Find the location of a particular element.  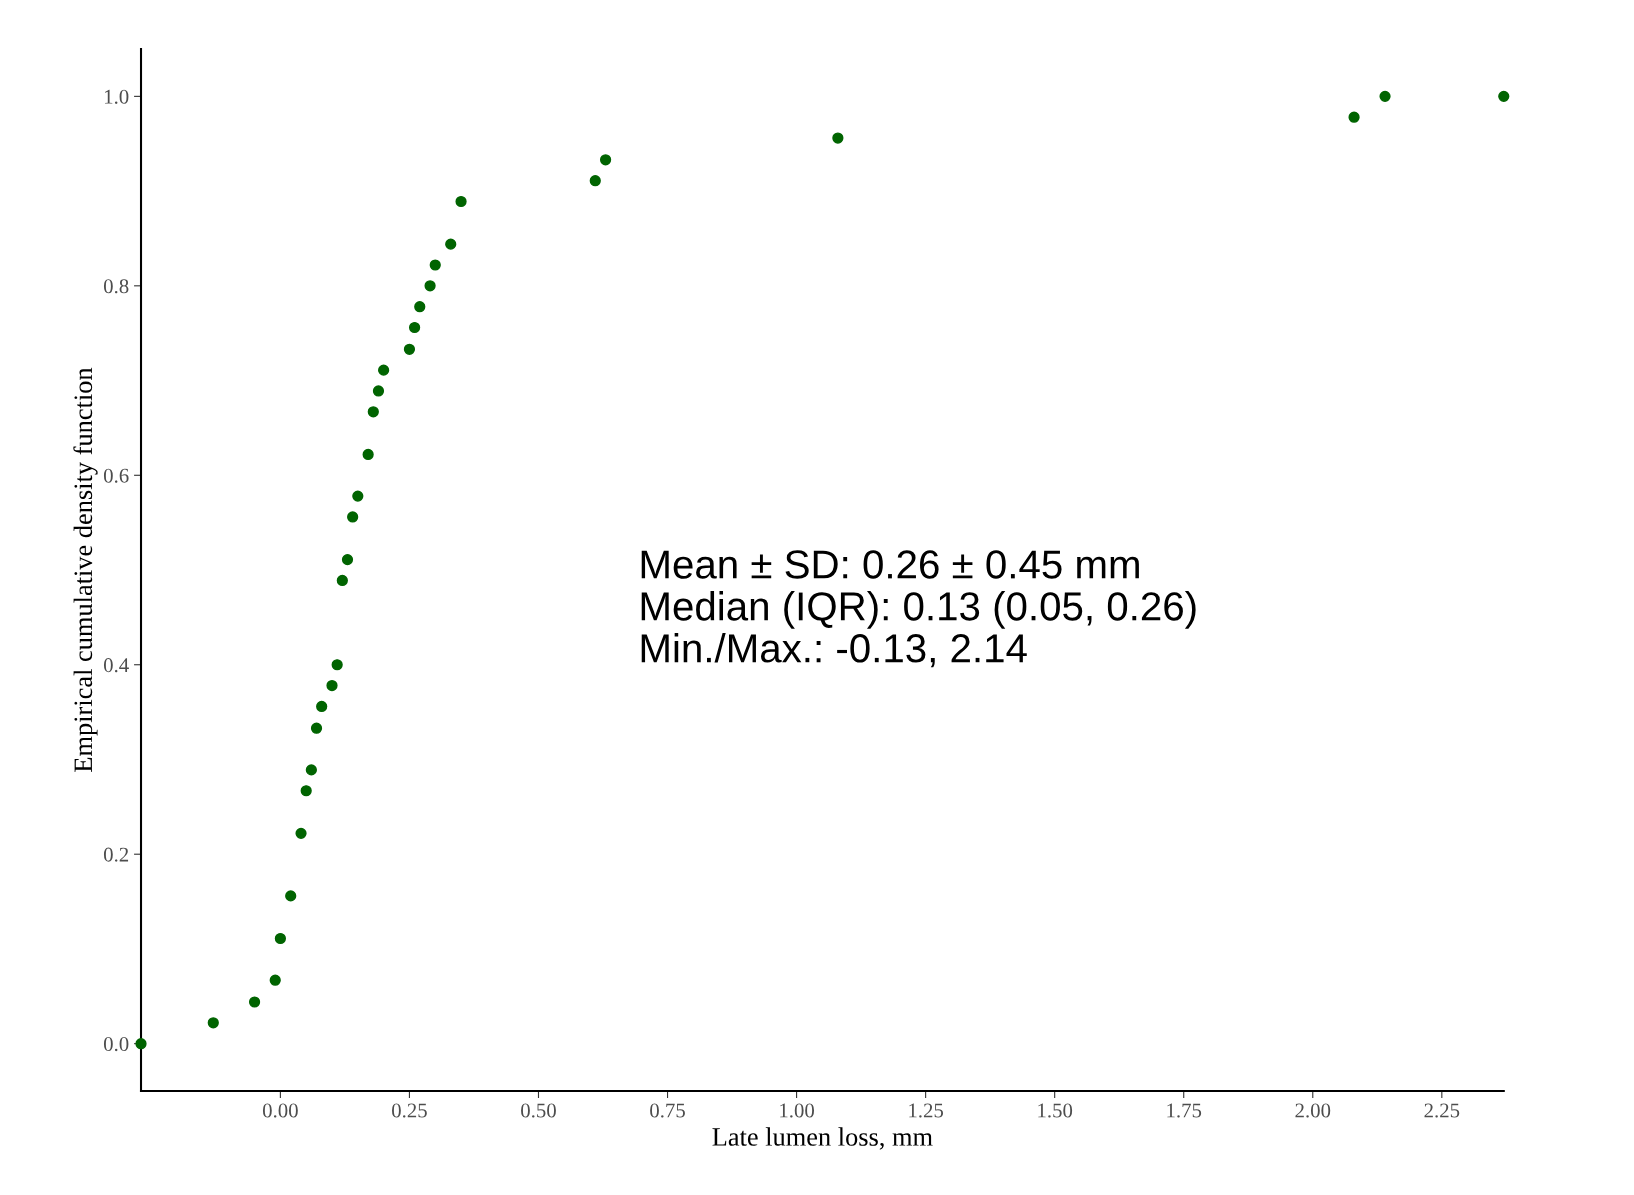

x-tick-label: 0.75 is located at coordinates (667, 1110).